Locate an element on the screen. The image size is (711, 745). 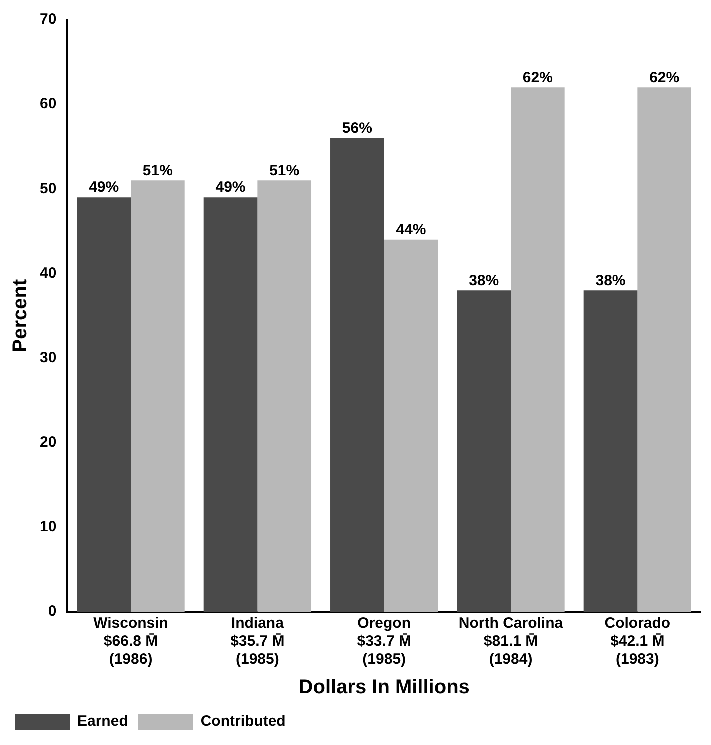
x-tick-label: Oregon $33.7 M̄ (1985) is located at coordinates (384, 641).